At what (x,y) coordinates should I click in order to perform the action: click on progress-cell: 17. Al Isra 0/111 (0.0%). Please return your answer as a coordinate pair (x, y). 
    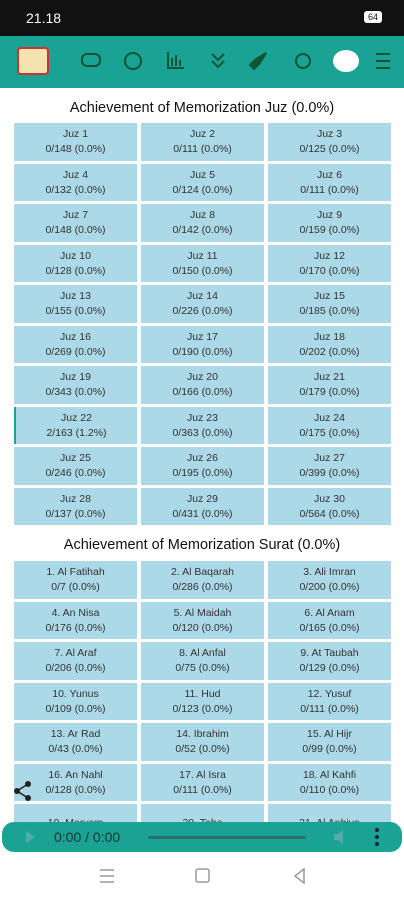
    Looking at the image, I should click on (202, 782).